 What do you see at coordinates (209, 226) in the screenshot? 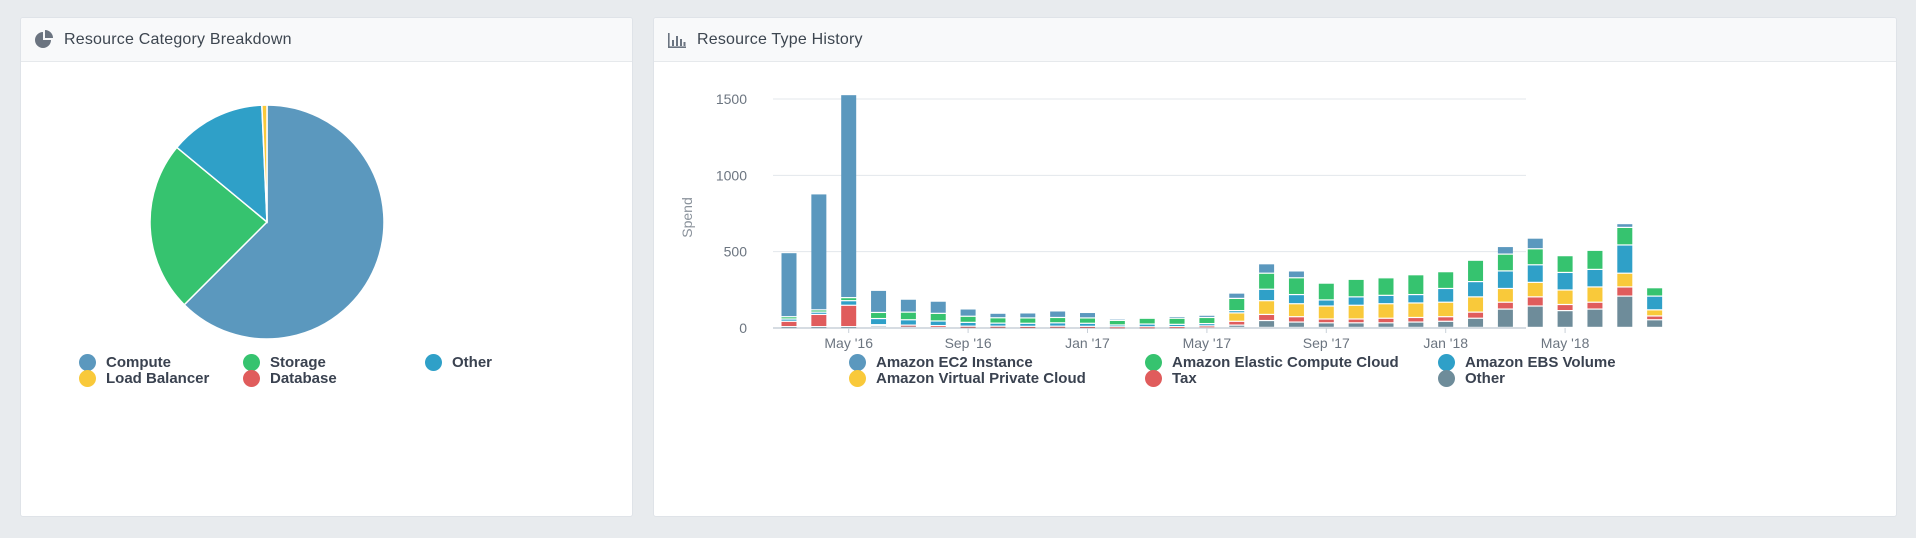
I see `pie-slice-storage` at bounding box center [209, 226].